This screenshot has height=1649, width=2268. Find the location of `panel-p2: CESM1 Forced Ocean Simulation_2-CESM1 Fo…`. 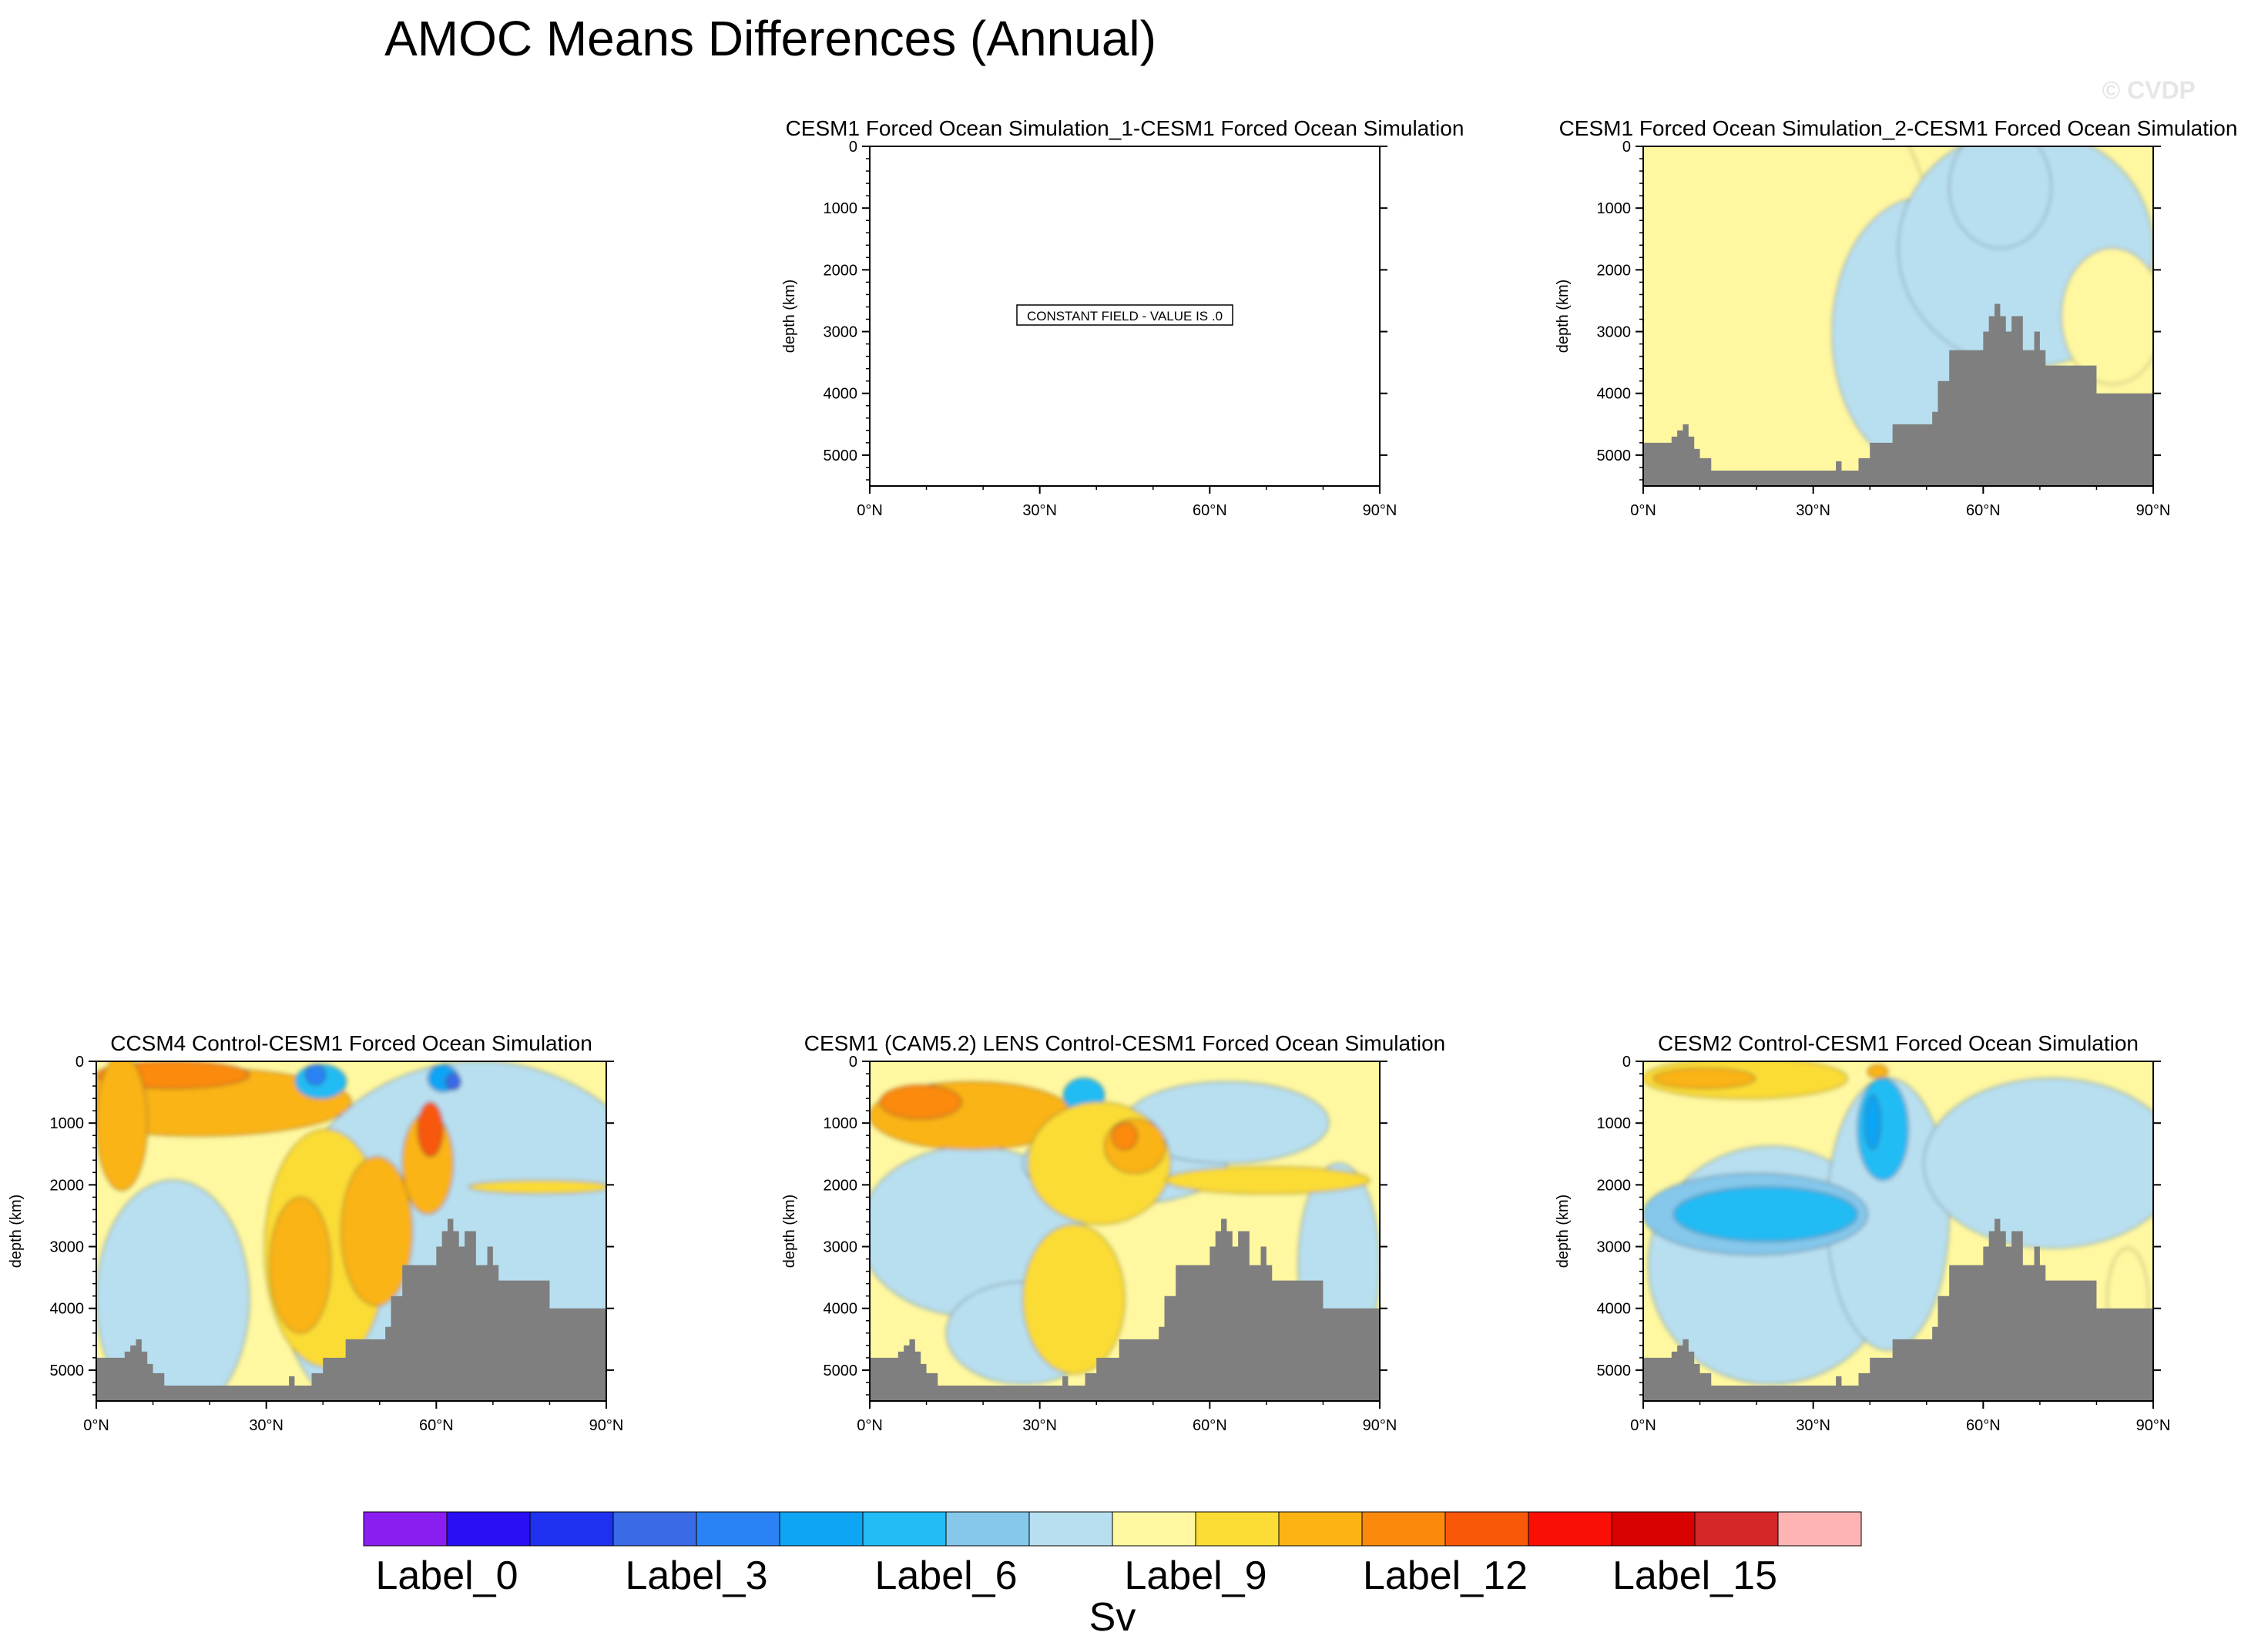

panel-p2: CESM1 Forced Ocean Simulation_2-CESM1 Fo… is located at coordinates (1896, 317).